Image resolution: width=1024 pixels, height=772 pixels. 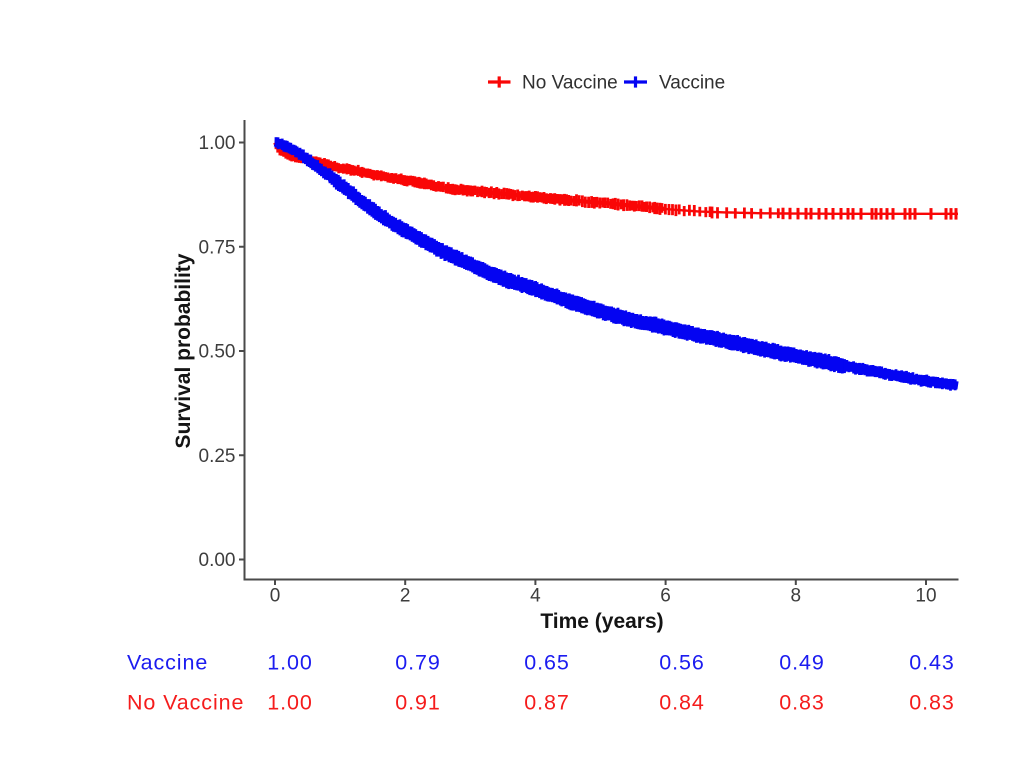 What do you see at coordinates (405, 596) in the screenshot?
I see `svg-text: 2` at bounding box center [405, 596].